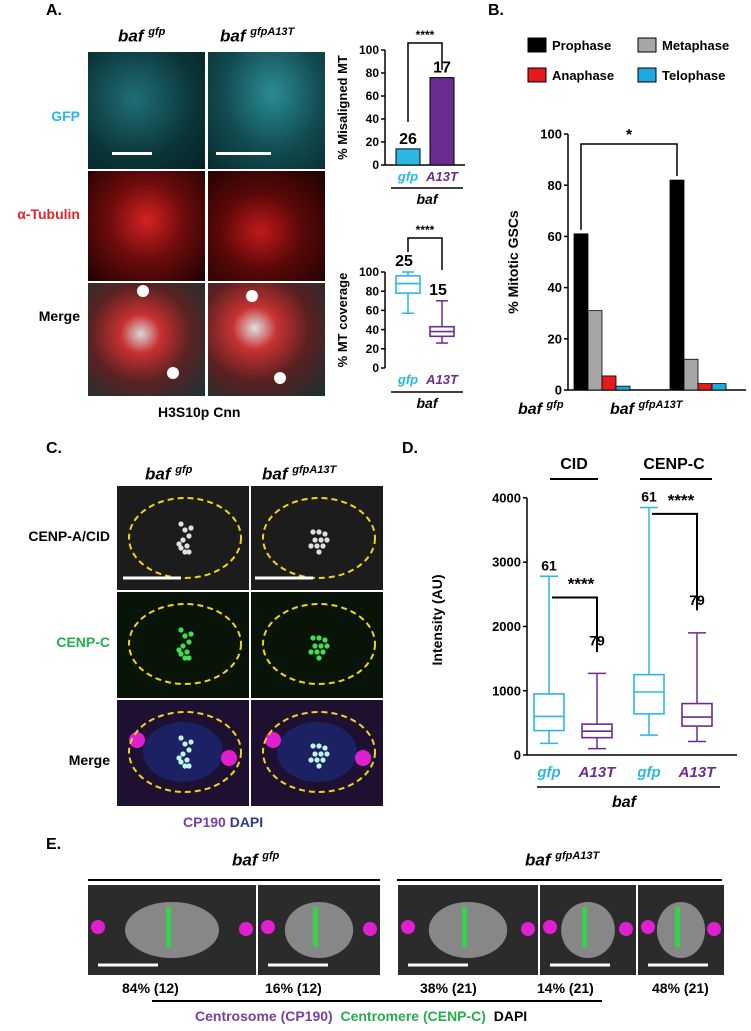 Image resolution: width=751 pixels, height=1031 pixels. What do you see at coordinates (629, 135) in the screenshot?
I see `significance-label: *` at bounding box center [629, 135].